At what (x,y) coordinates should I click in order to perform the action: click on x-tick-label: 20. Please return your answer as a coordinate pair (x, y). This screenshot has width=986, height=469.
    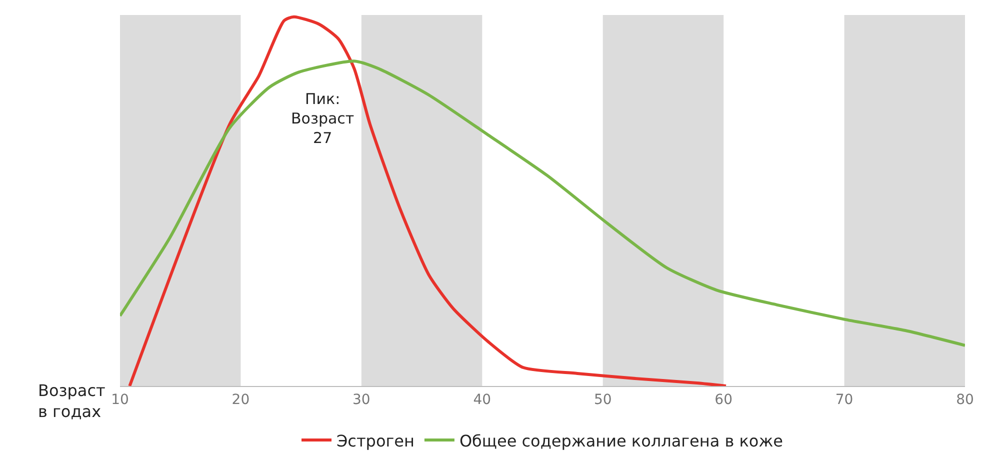
    Looking at the image, I should click on (241, 400).